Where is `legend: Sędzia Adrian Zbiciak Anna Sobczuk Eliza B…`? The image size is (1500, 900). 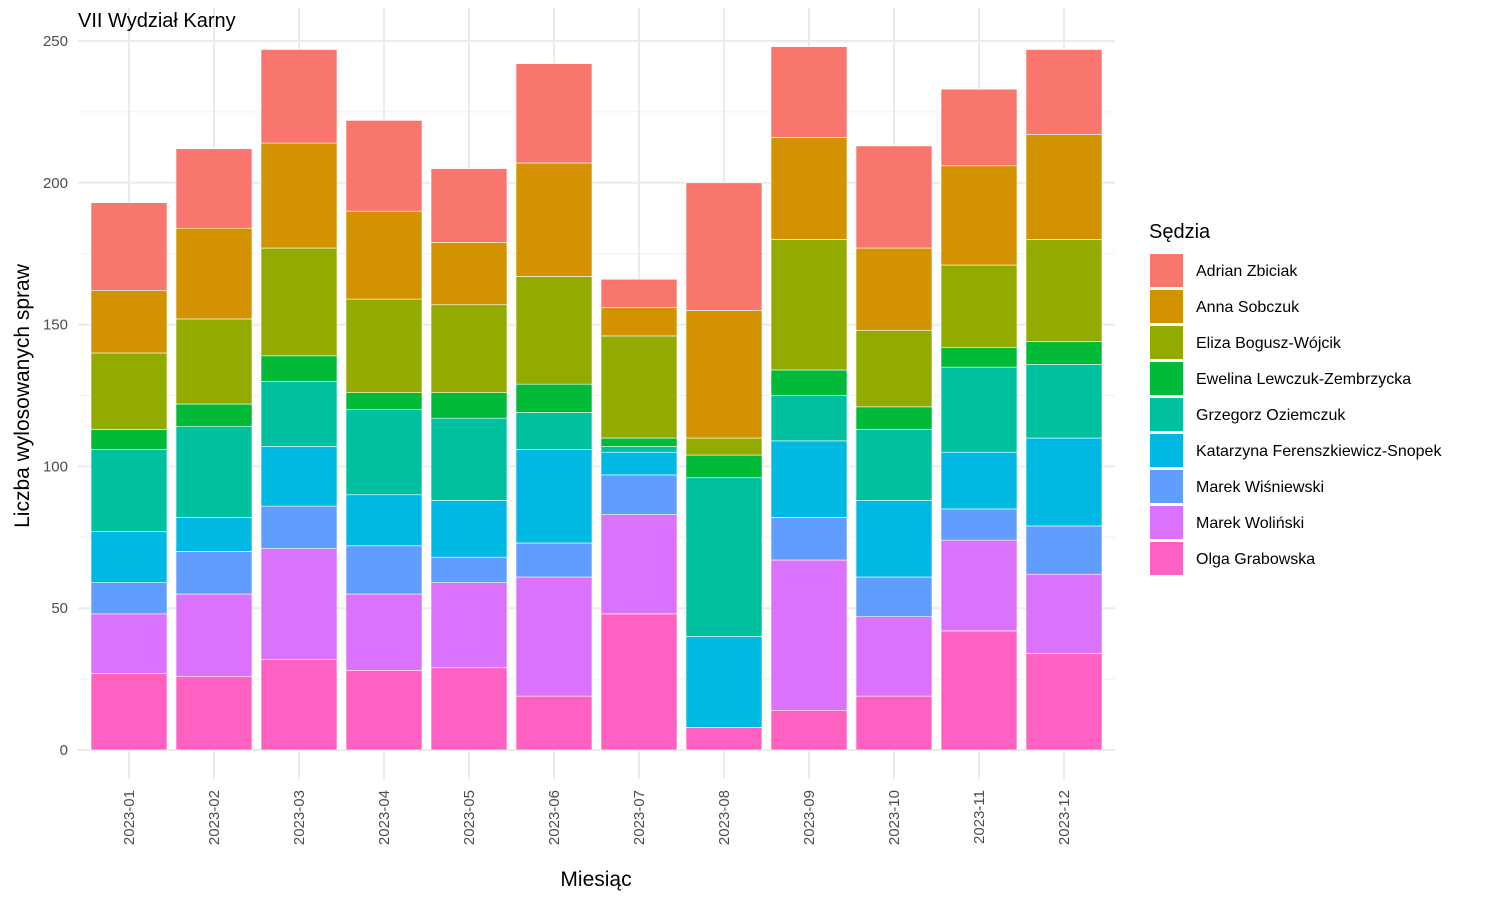 legend: Sędzia Adrian Zbiciak Anna Sobczuk Eliza B… is located at coordinates (1295, 398).